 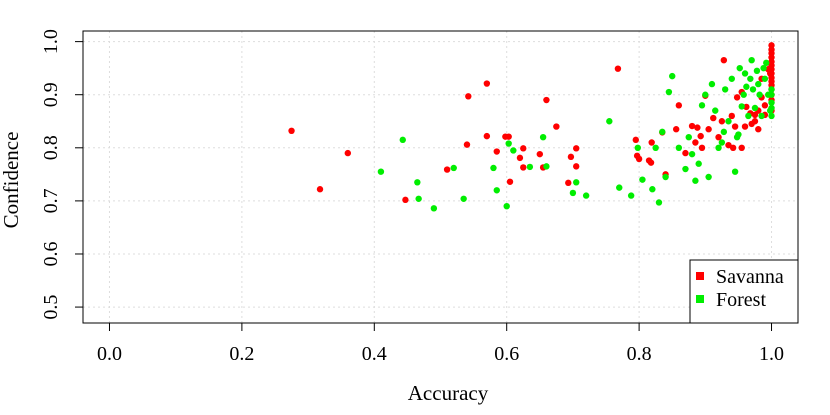 What do you see at coordinates (51, 41) in the screenshot?
I see `y-tick-label: 1.0` at bounding box center [51, 41].